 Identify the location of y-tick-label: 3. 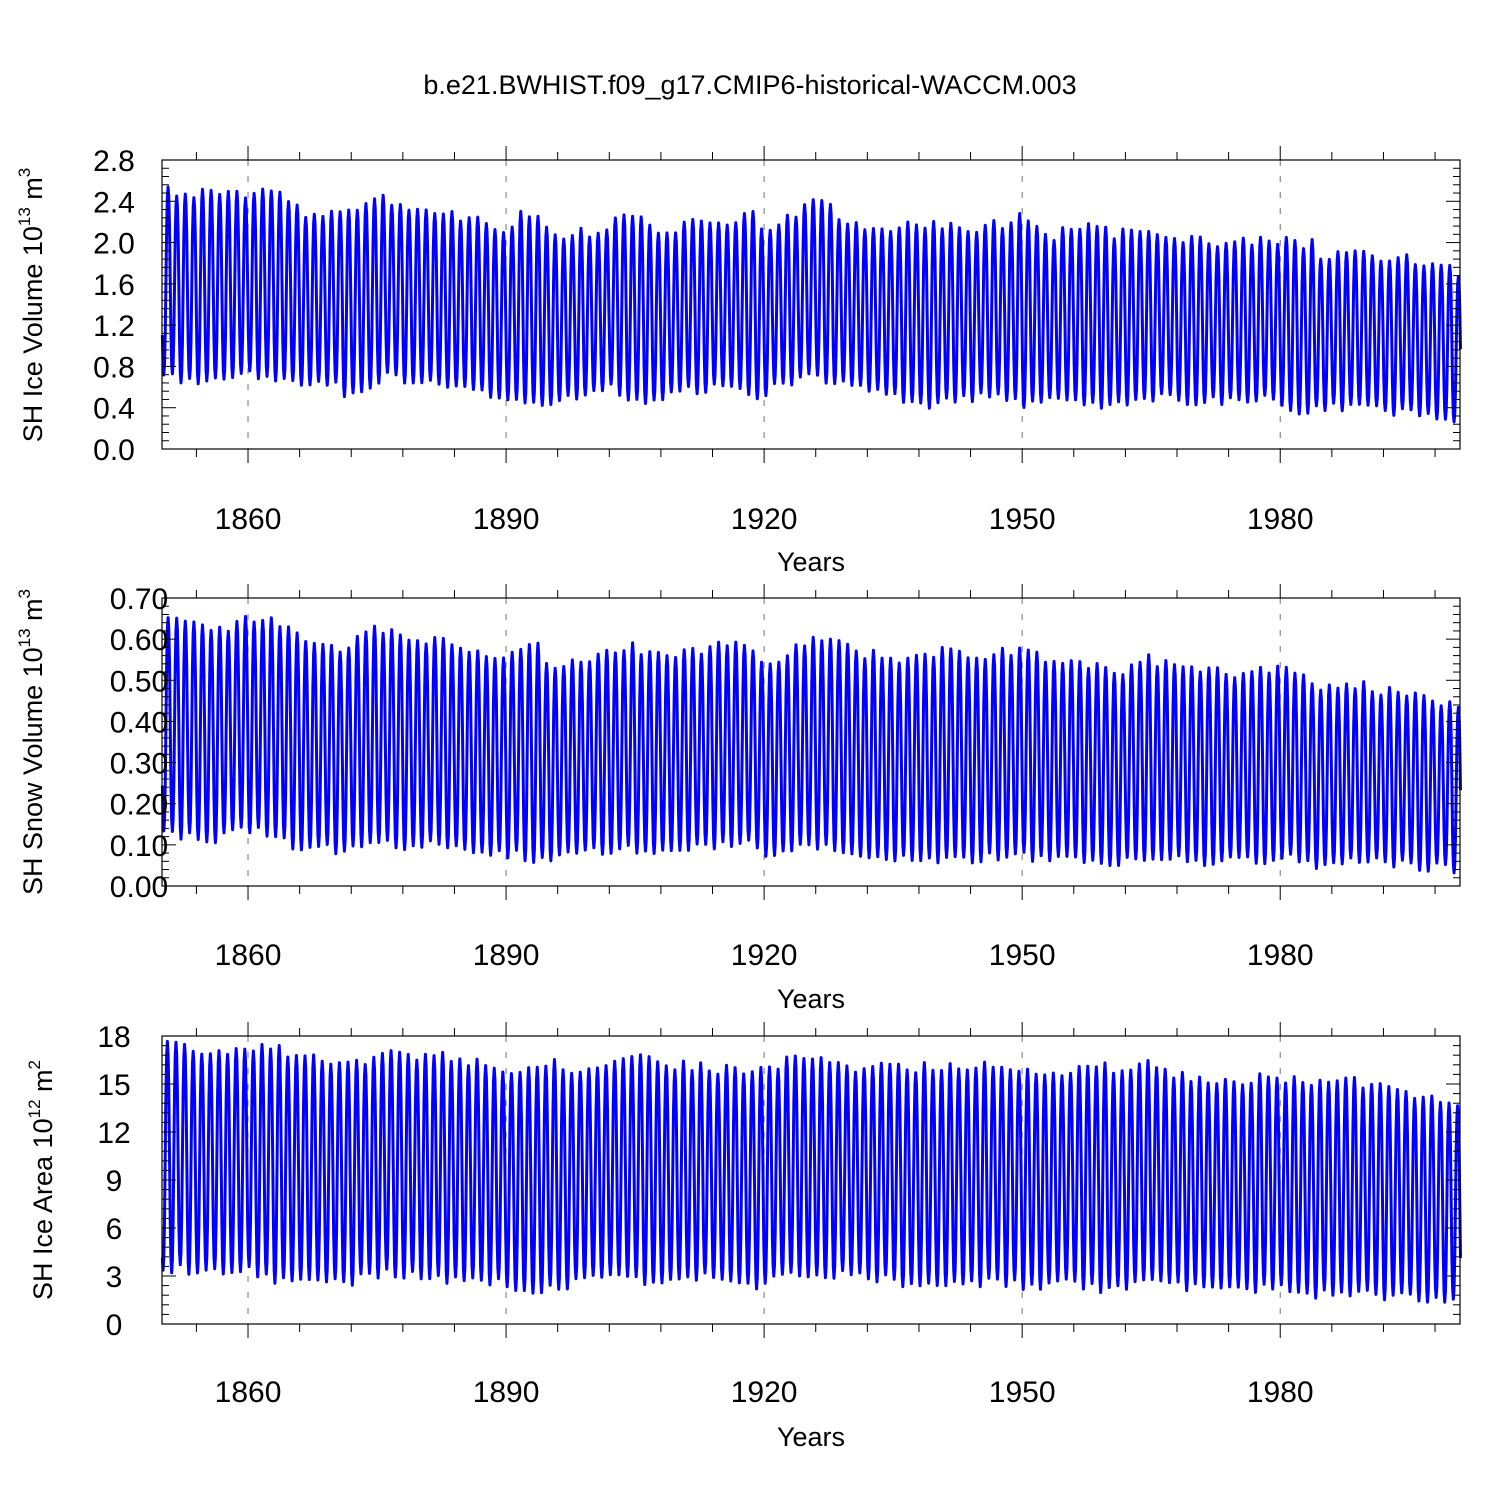
(114, 1277).